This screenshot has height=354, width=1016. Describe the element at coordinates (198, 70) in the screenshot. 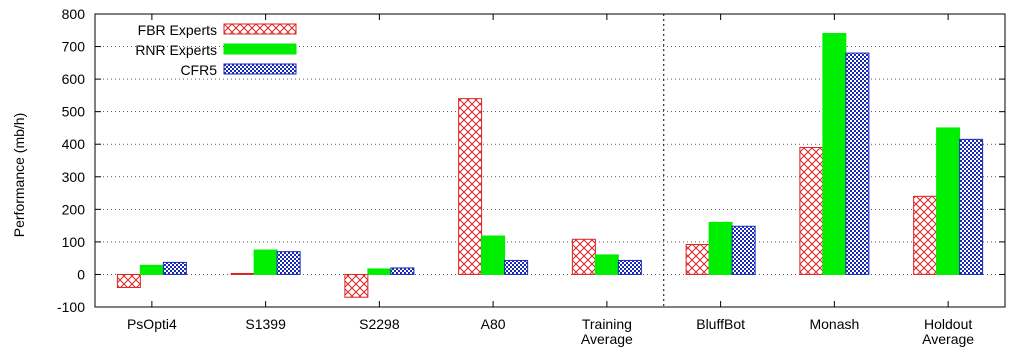

I see `legend-label: CFR5` at that location.